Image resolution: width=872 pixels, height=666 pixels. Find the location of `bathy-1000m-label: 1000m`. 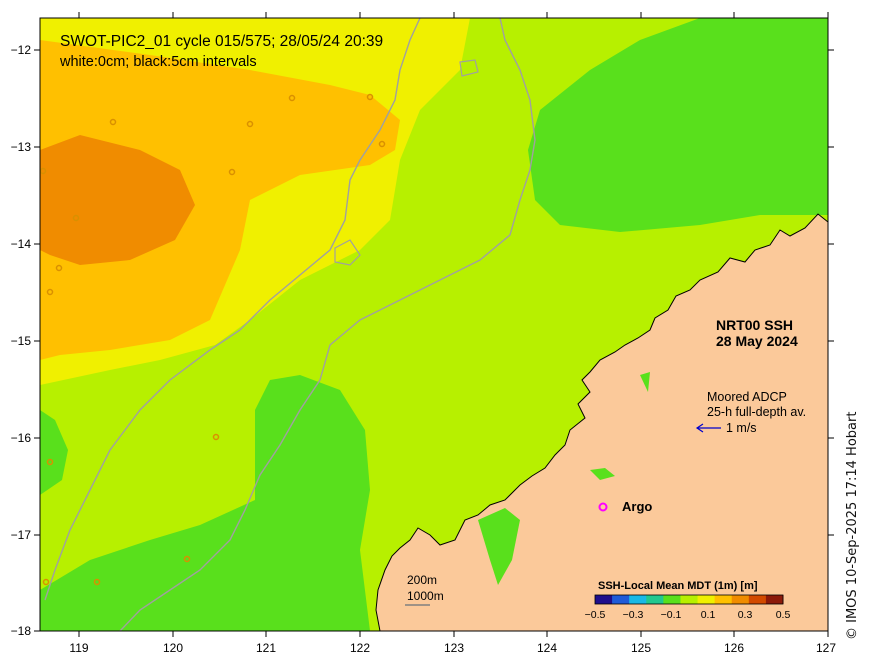

bathy-1000m-label: 1000m is located at coordinates (425, 596).